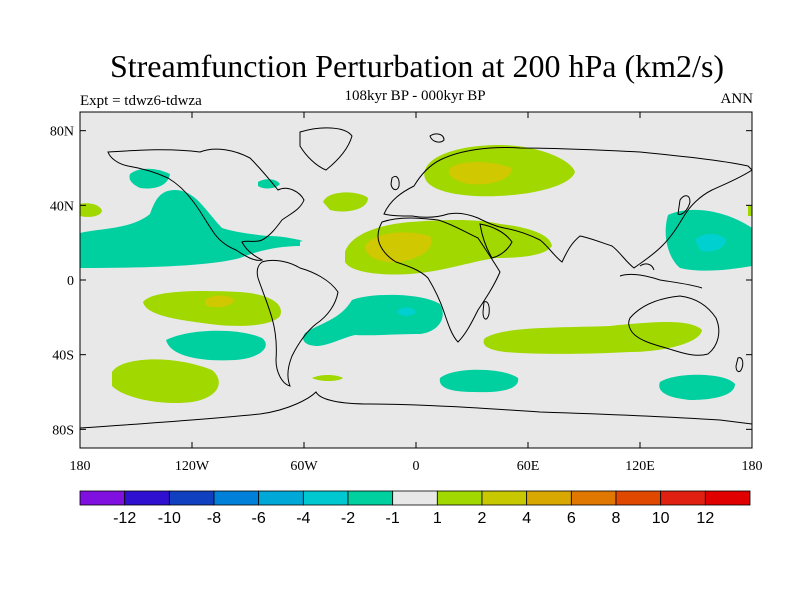  I want to click on contour-pos-south-atlantic-small, so click(327, 378).